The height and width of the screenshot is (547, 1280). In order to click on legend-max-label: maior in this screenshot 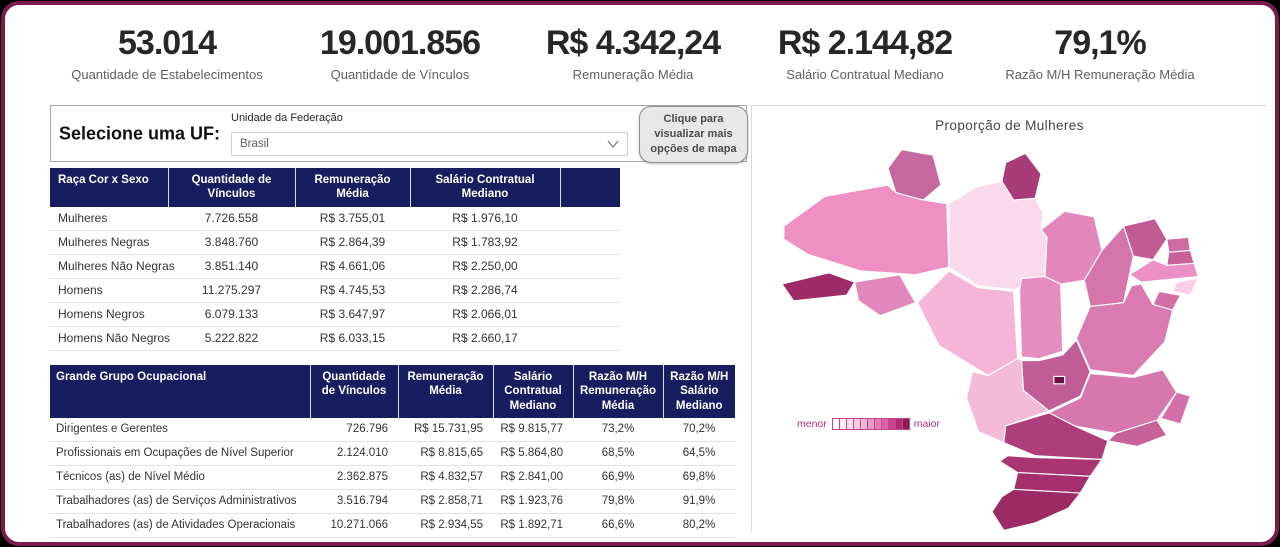, I will do `click(927, 424)`.